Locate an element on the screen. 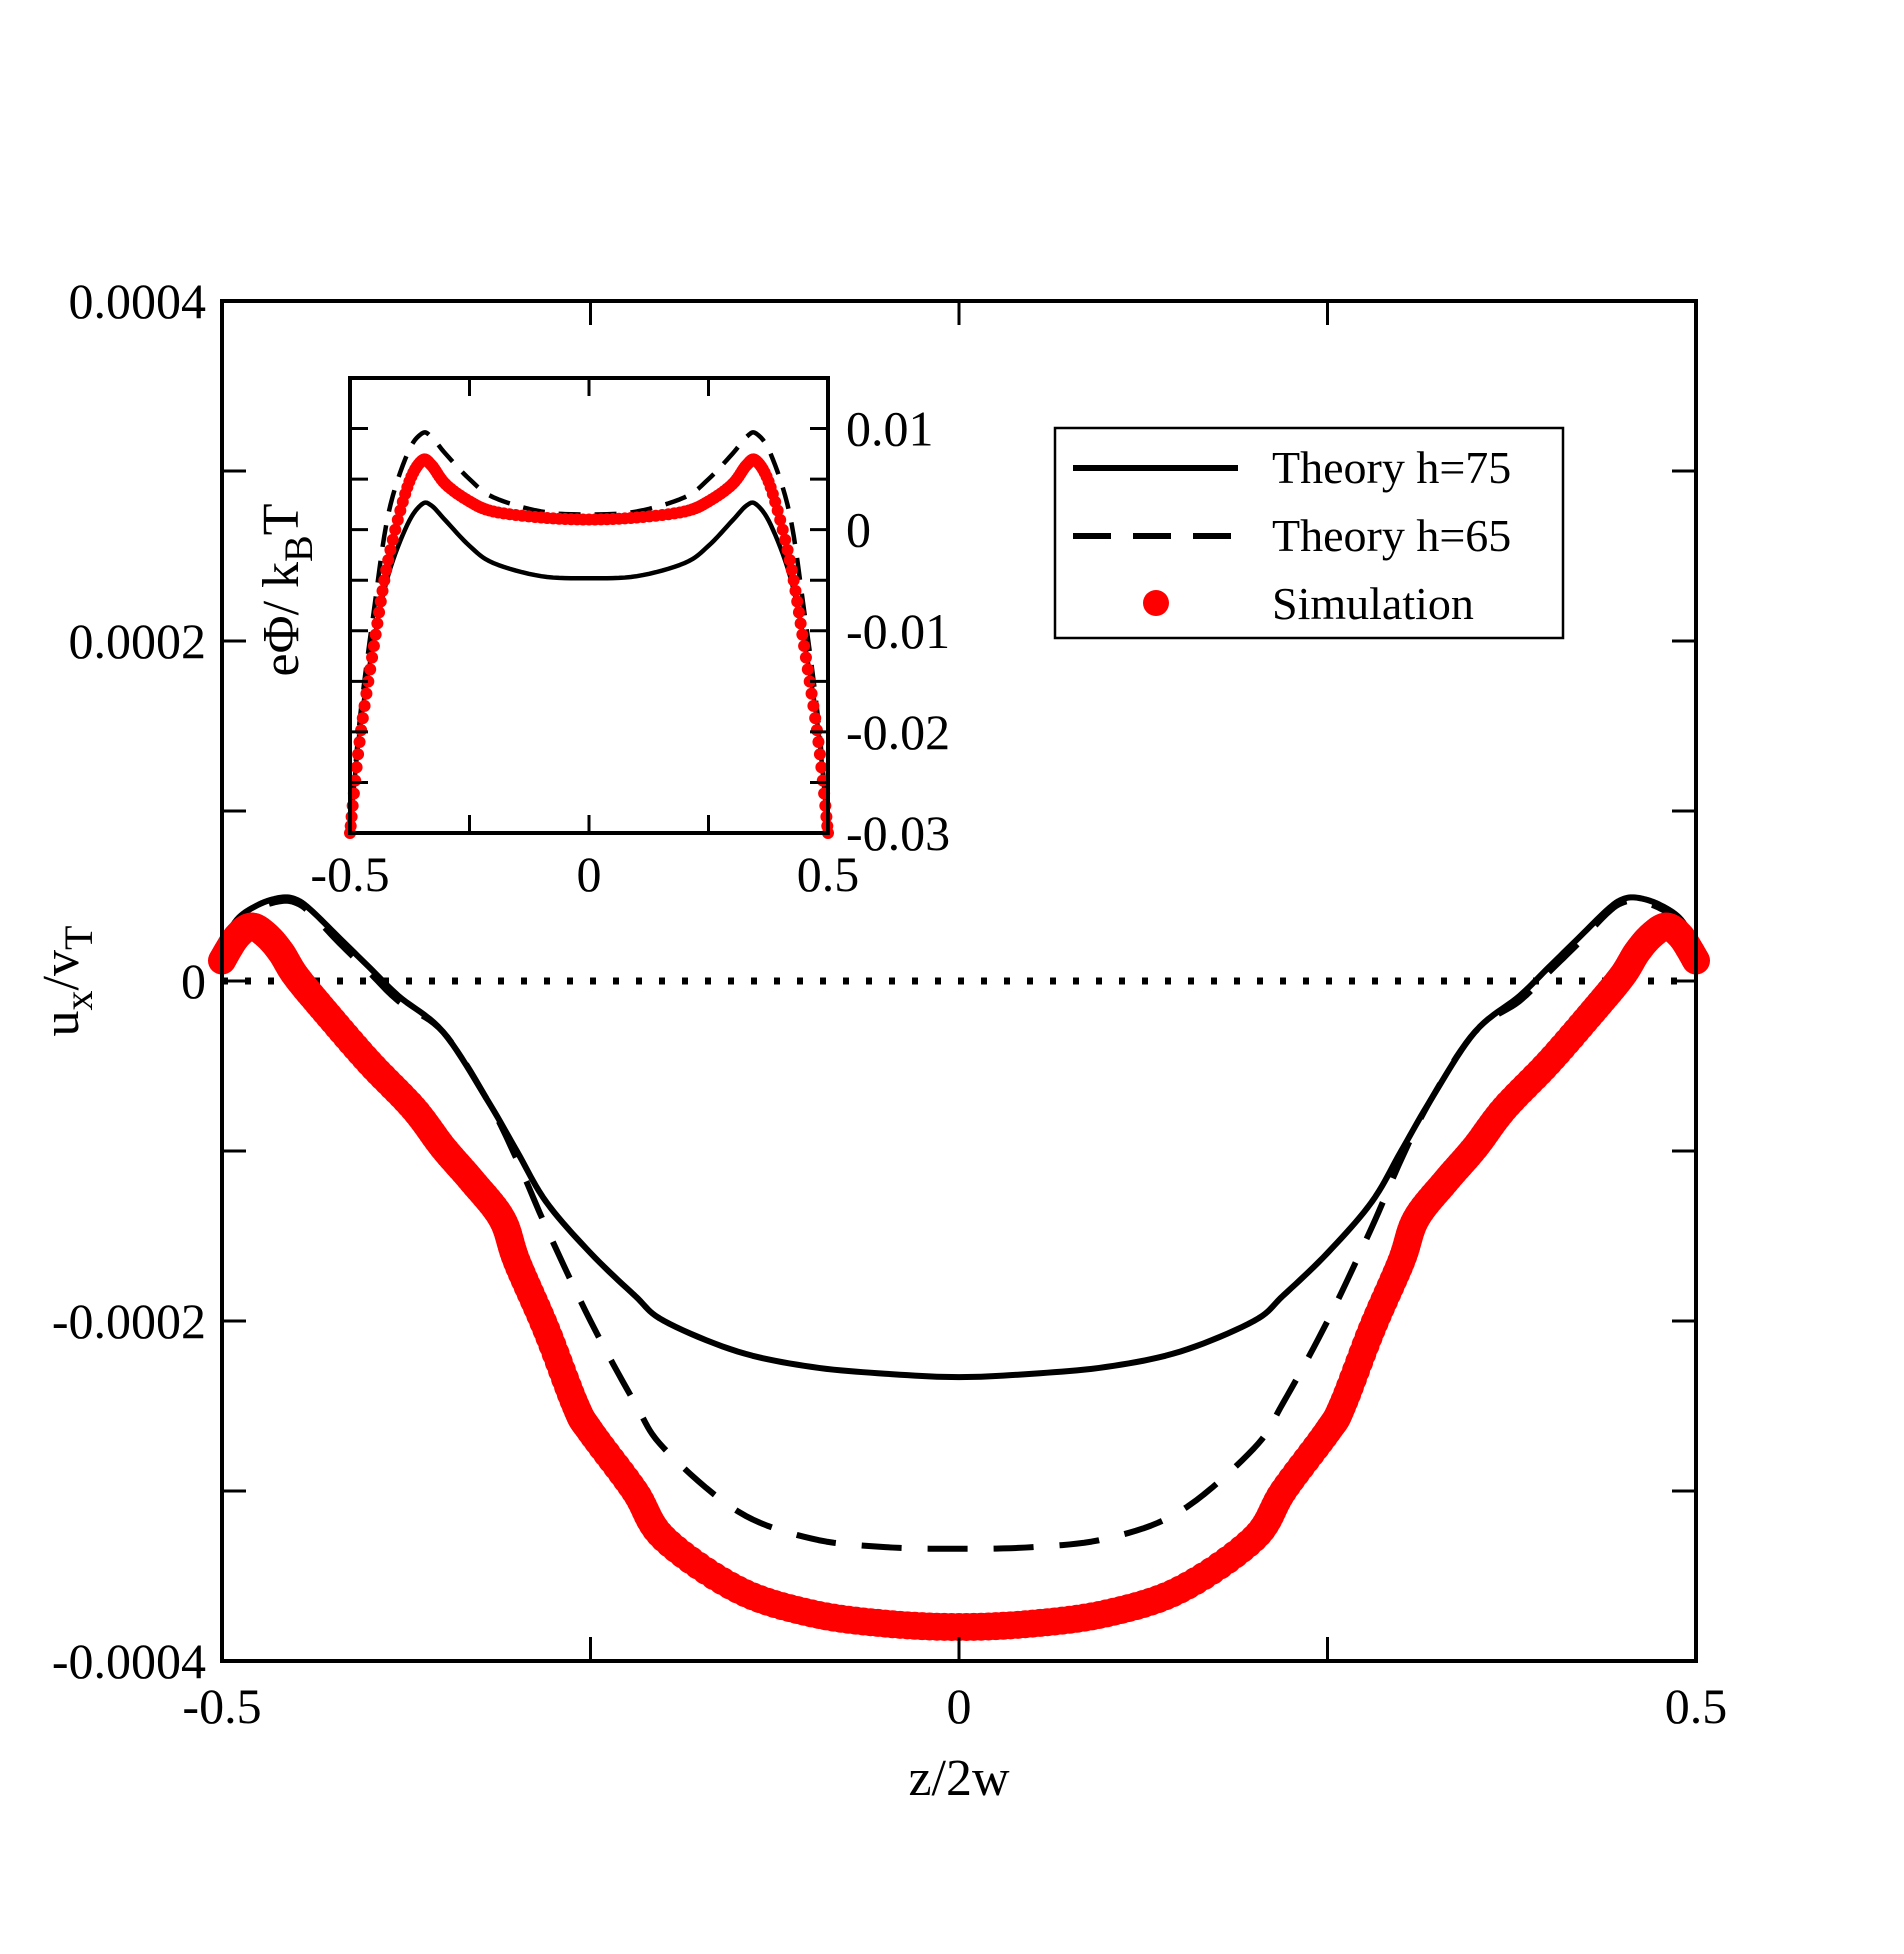 The width and height of the screenshot is (1904, 1954). y-tick-label: -0.0002 is located at coordinates (129, 1321).